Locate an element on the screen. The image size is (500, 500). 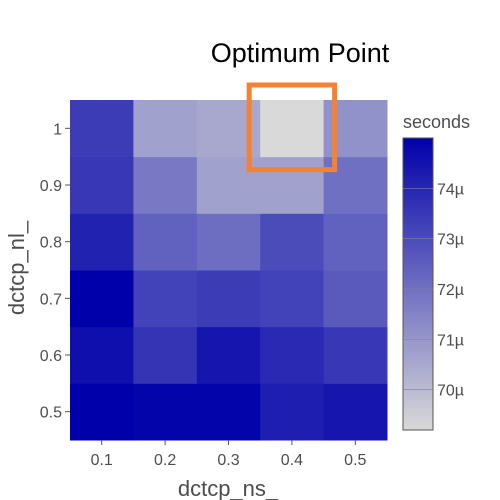
x-axis-ticks: 0.1 0.2 0.3 0.4 0.5 is located at coordinates (229, 454).